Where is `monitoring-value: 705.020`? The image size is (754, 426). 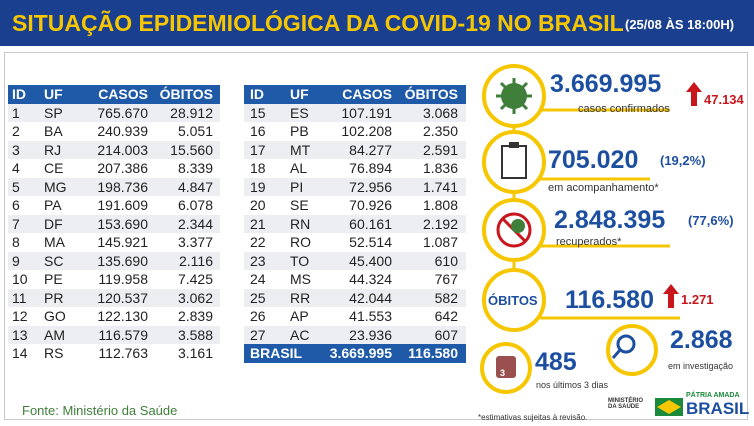
monitoring-value: 705.020 is located at coordinates (593, 160).